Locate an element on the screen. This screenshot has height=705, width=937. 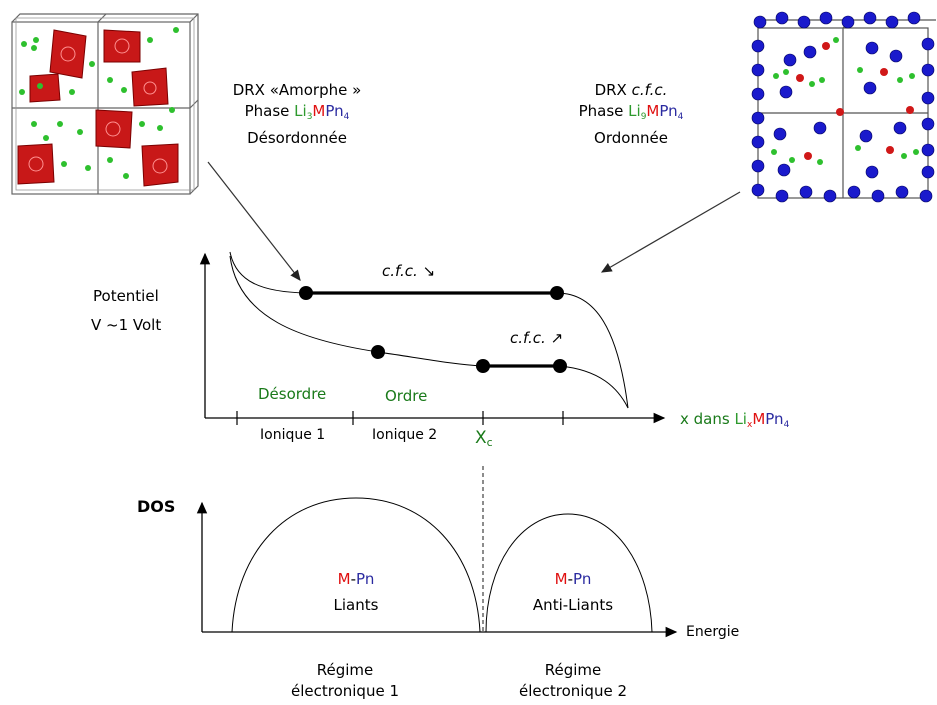
ionique-1-label: Ionique 1 is located at coordinates (293, 435).